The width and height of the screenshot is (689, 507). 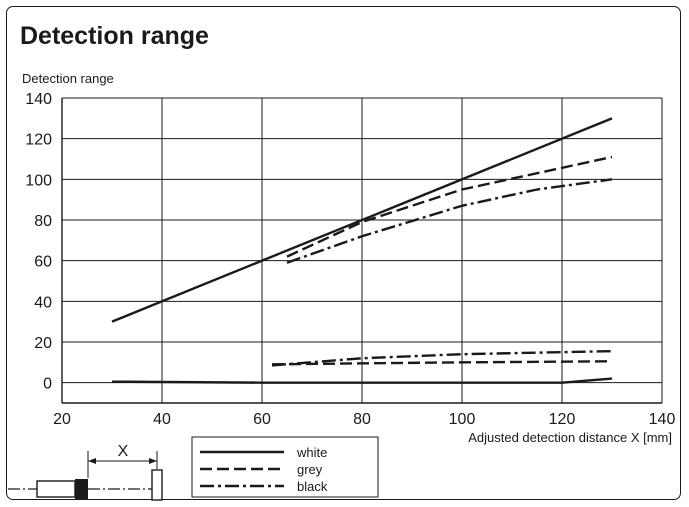 What do you see at coordinates (43, 343) in the screenshot?
I see `y-tick-label: 20` at bounding box center [43, 343].